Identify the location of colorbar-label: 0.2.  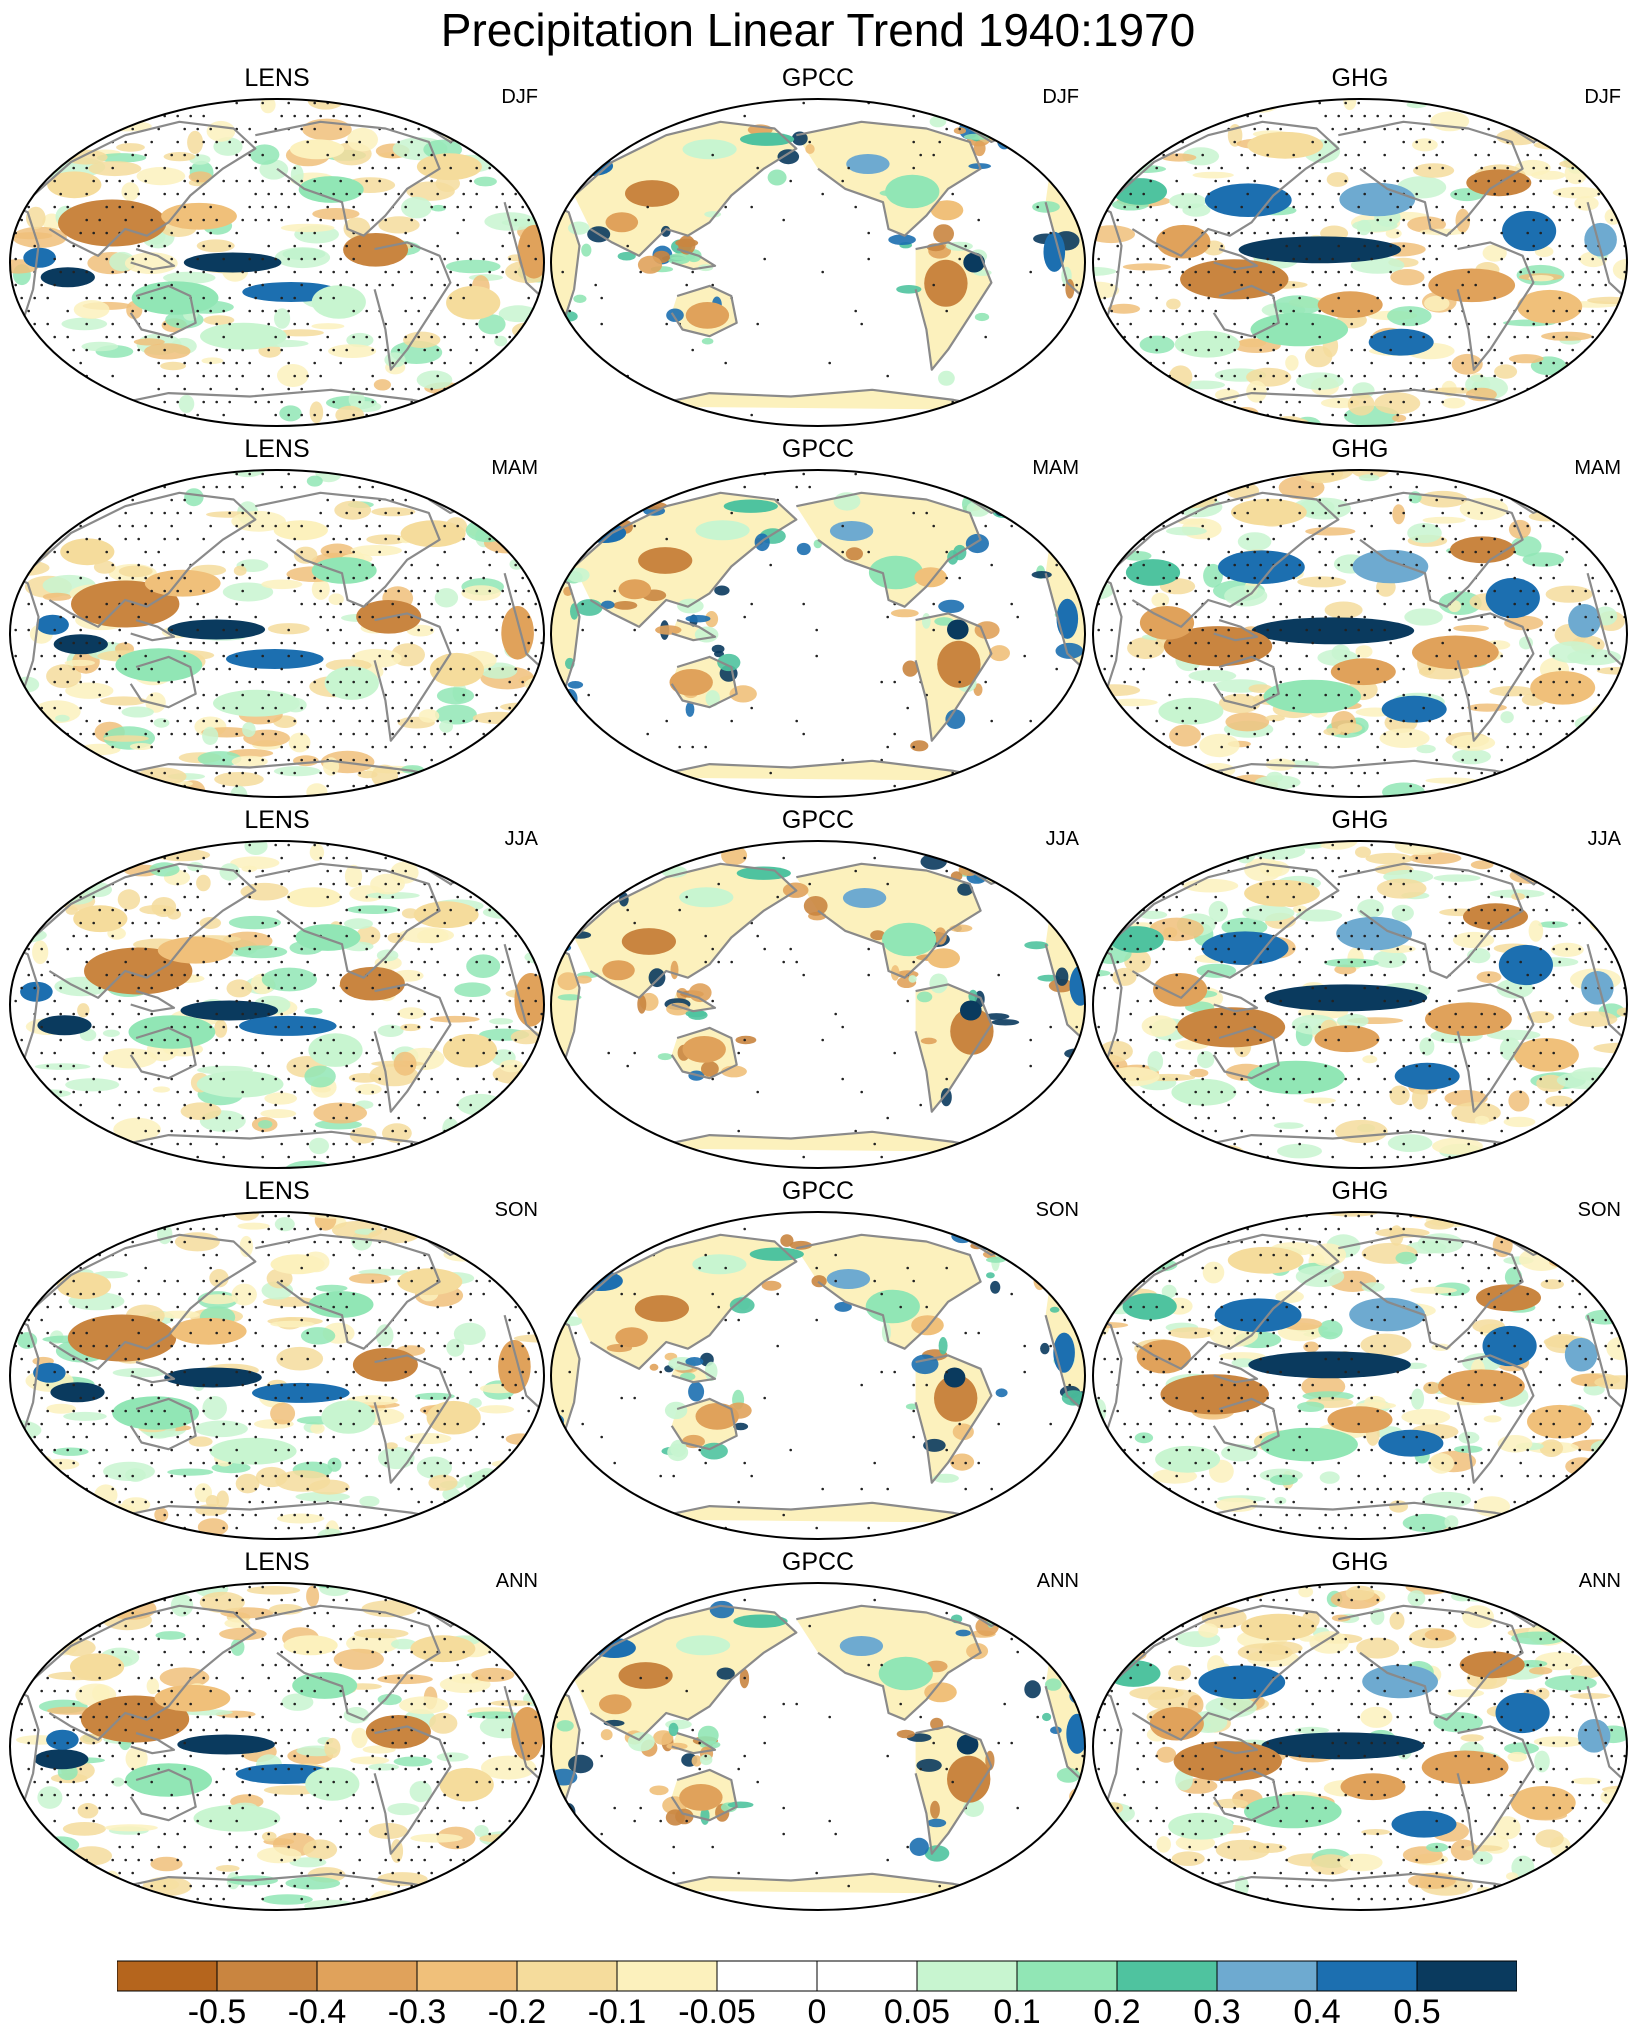
(1117, 2012).